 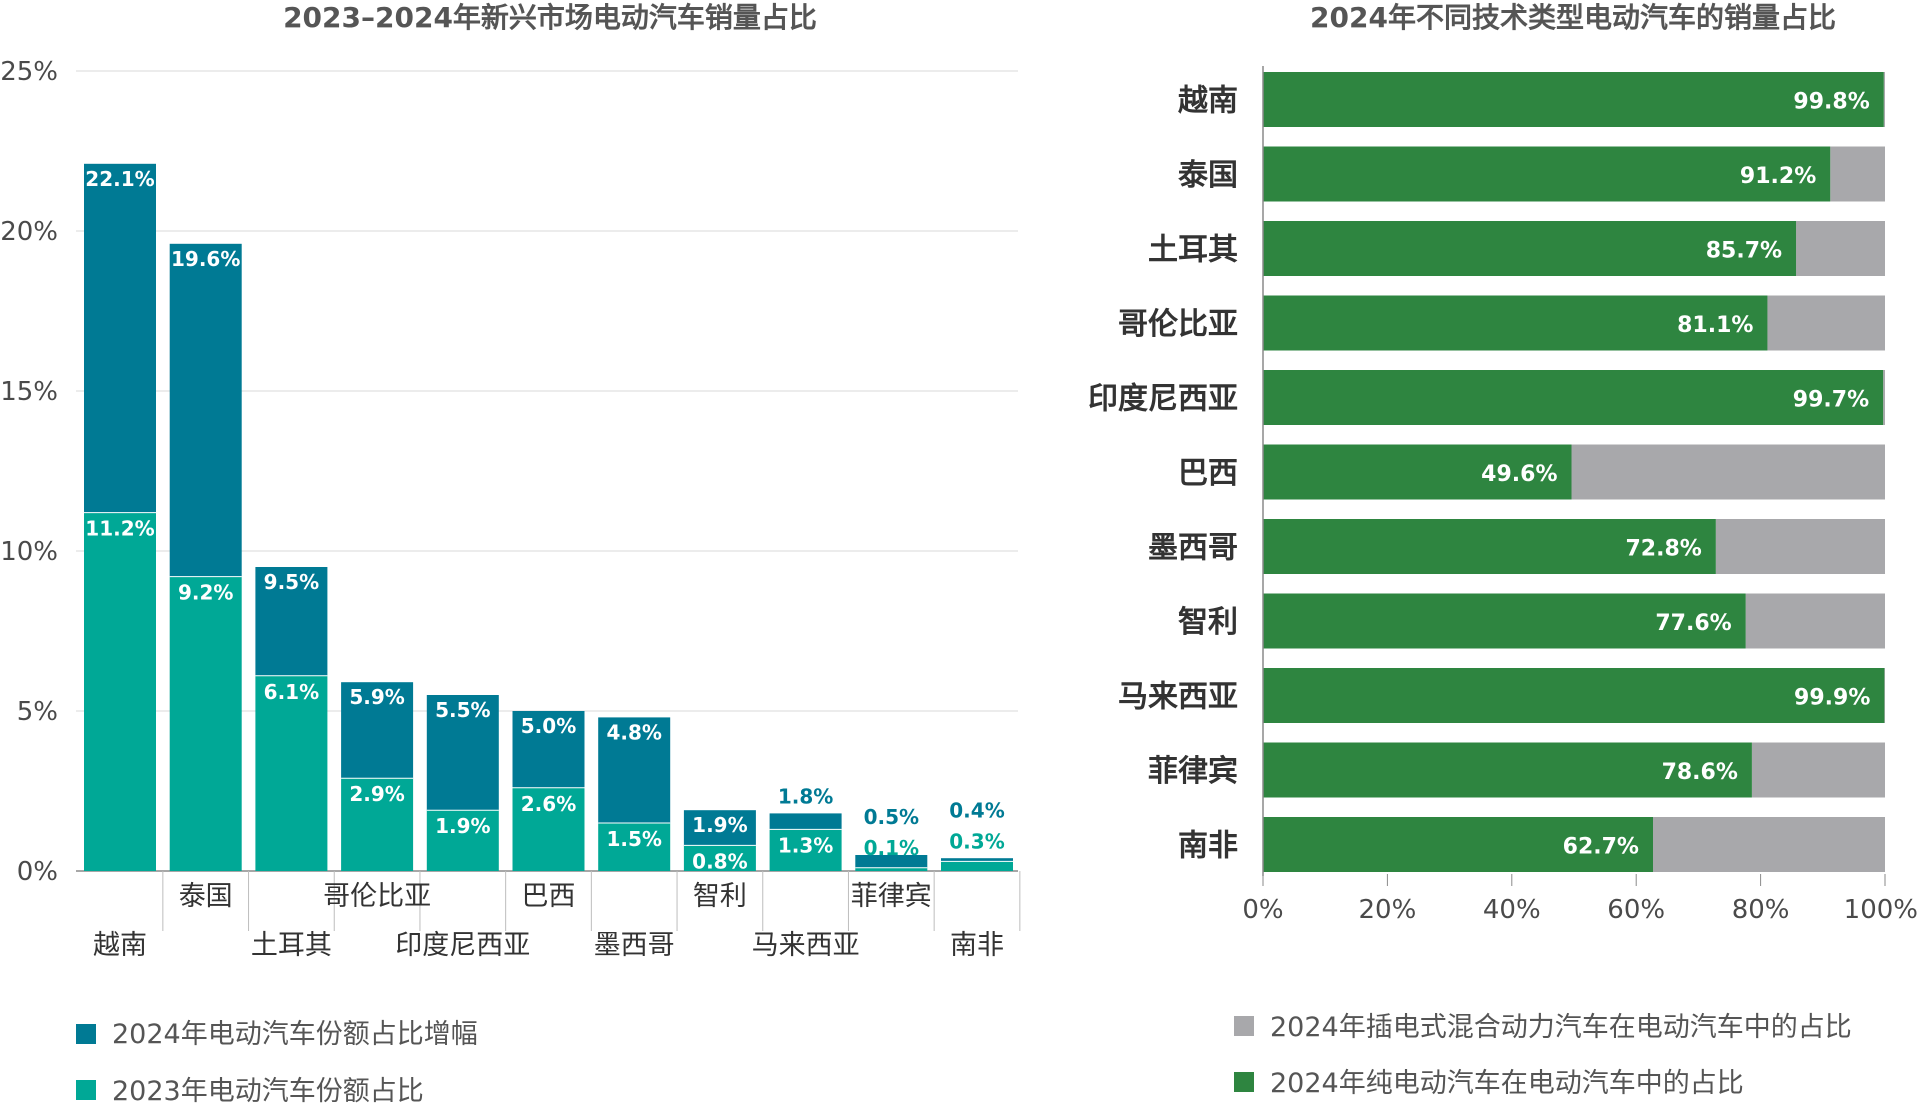 I want to click on left-legend: 2024年电动汽车份额占比增幅 2023年电动汽车份额占比, so click(x=277, y=1063).